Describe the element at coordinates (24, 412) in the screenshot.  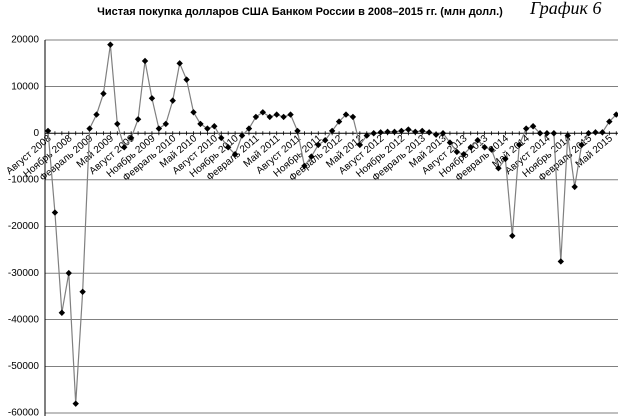
I see `y-tick-label: -60000` at that location.